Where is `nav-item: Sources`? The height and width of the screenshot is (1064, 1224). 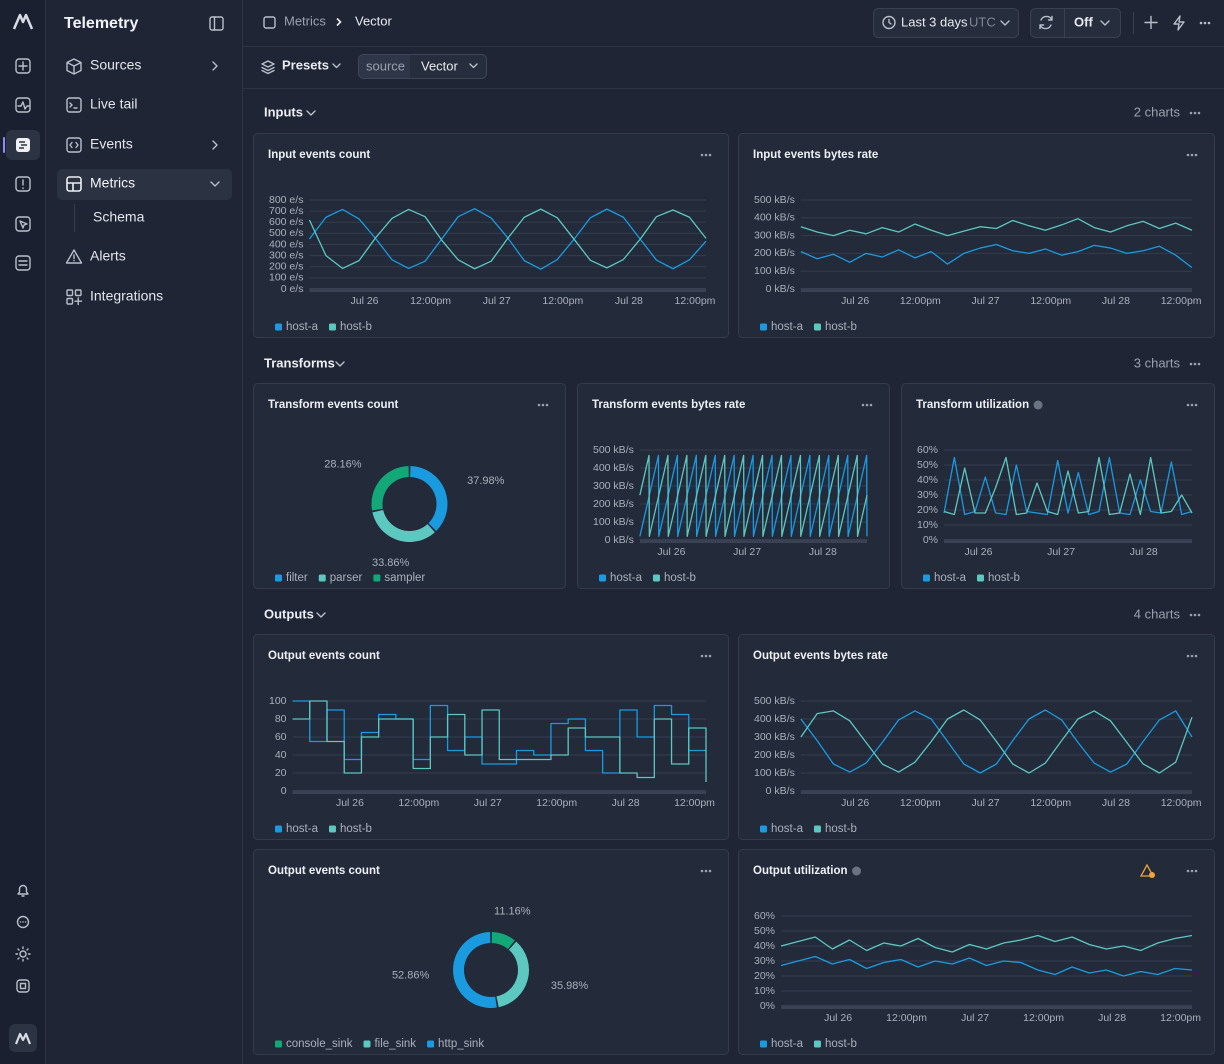 nav-item: Sources is located at coordinates (142, 66).